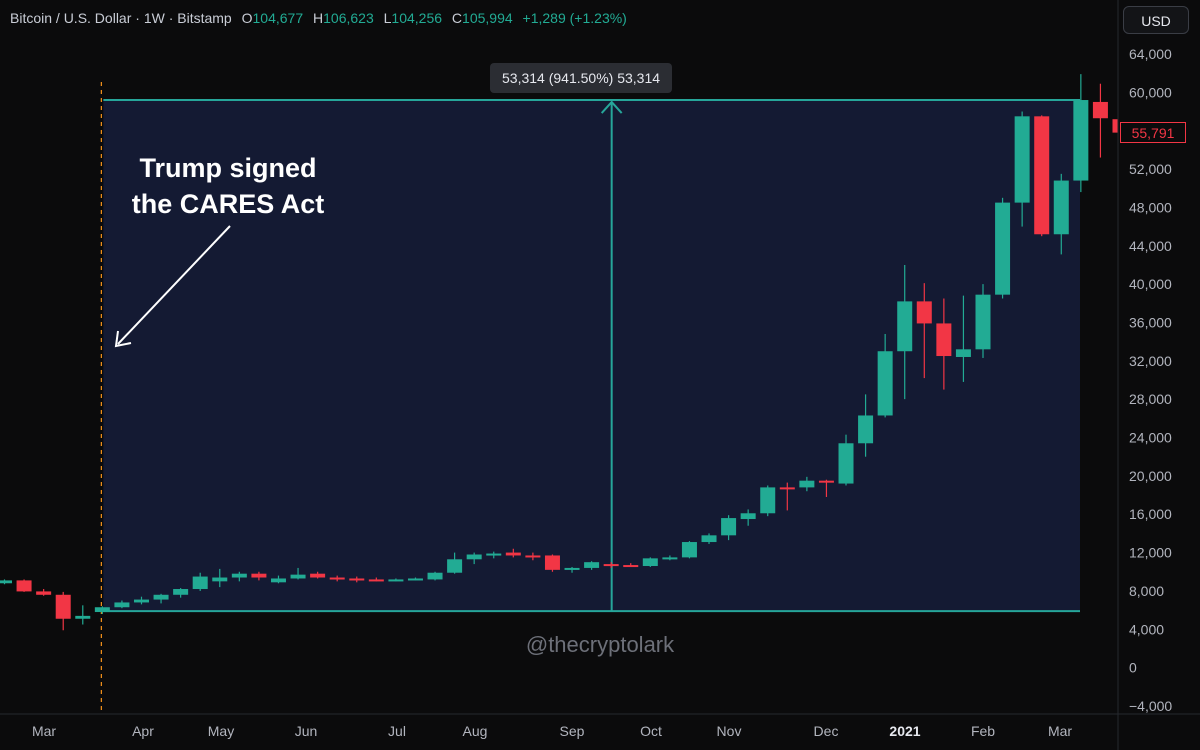 Image resolution: width=1200 pixels, height=750 pixels. Describe the element at coordinates (1150, 246) in the screenshot. I see `y-tick-label: 44,000` at that location.